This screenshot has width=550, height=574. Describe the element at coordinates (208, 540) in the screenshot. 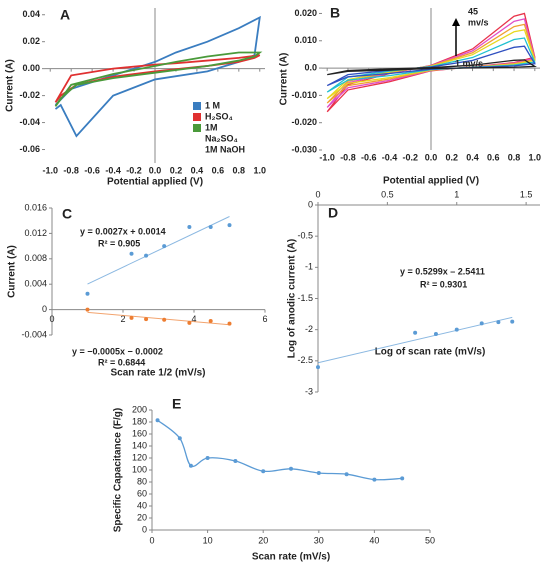

I see `x-tick-label: 10` at that location.